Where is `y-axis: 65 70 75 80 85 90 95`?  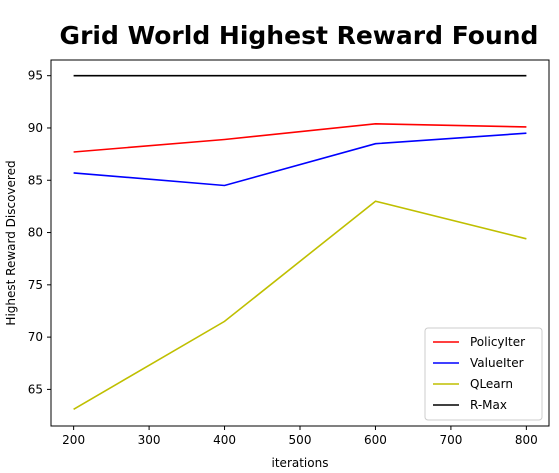 y-axis: 65 70 75 80 85 90 95 is located at coordinates (39, 232).